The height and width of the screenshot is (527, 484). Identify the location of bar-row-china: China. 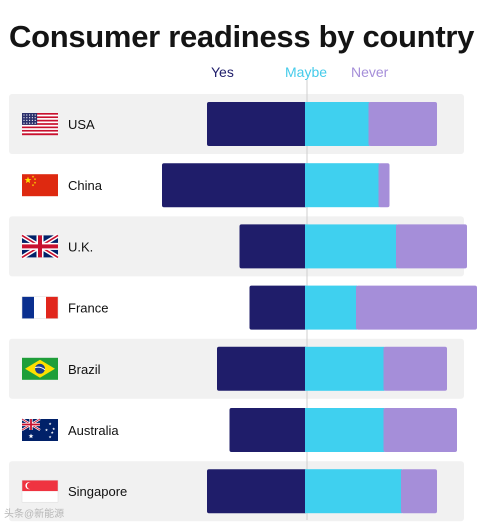
(206, 185).